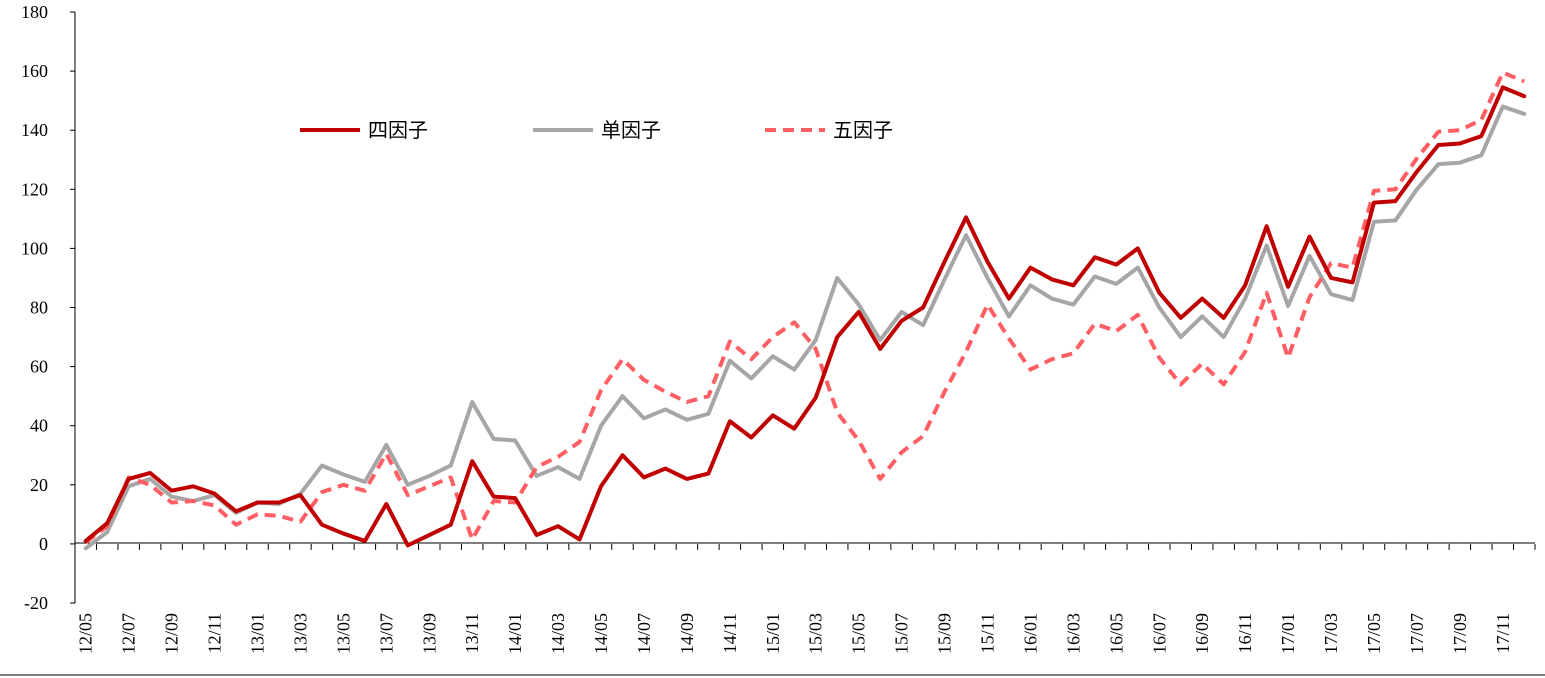  Describe the element at coordinates (1245, 633) in the screenshot. I see `x-tick-label: 16/11` at that location.